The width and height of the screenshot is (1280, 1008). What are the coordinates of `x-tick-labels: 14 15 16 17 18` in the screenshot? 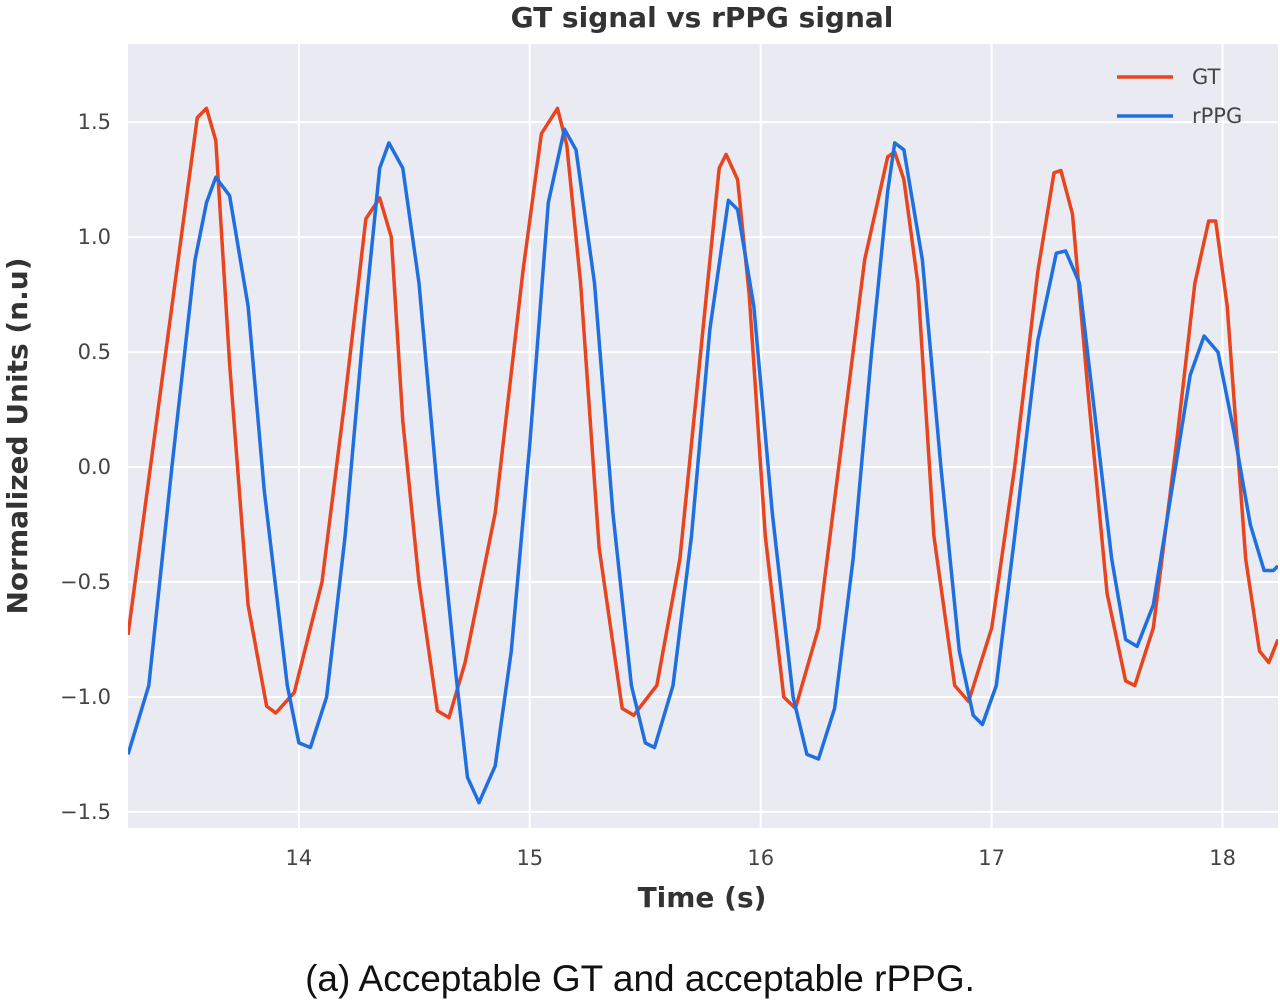 It's located at (761, 858).